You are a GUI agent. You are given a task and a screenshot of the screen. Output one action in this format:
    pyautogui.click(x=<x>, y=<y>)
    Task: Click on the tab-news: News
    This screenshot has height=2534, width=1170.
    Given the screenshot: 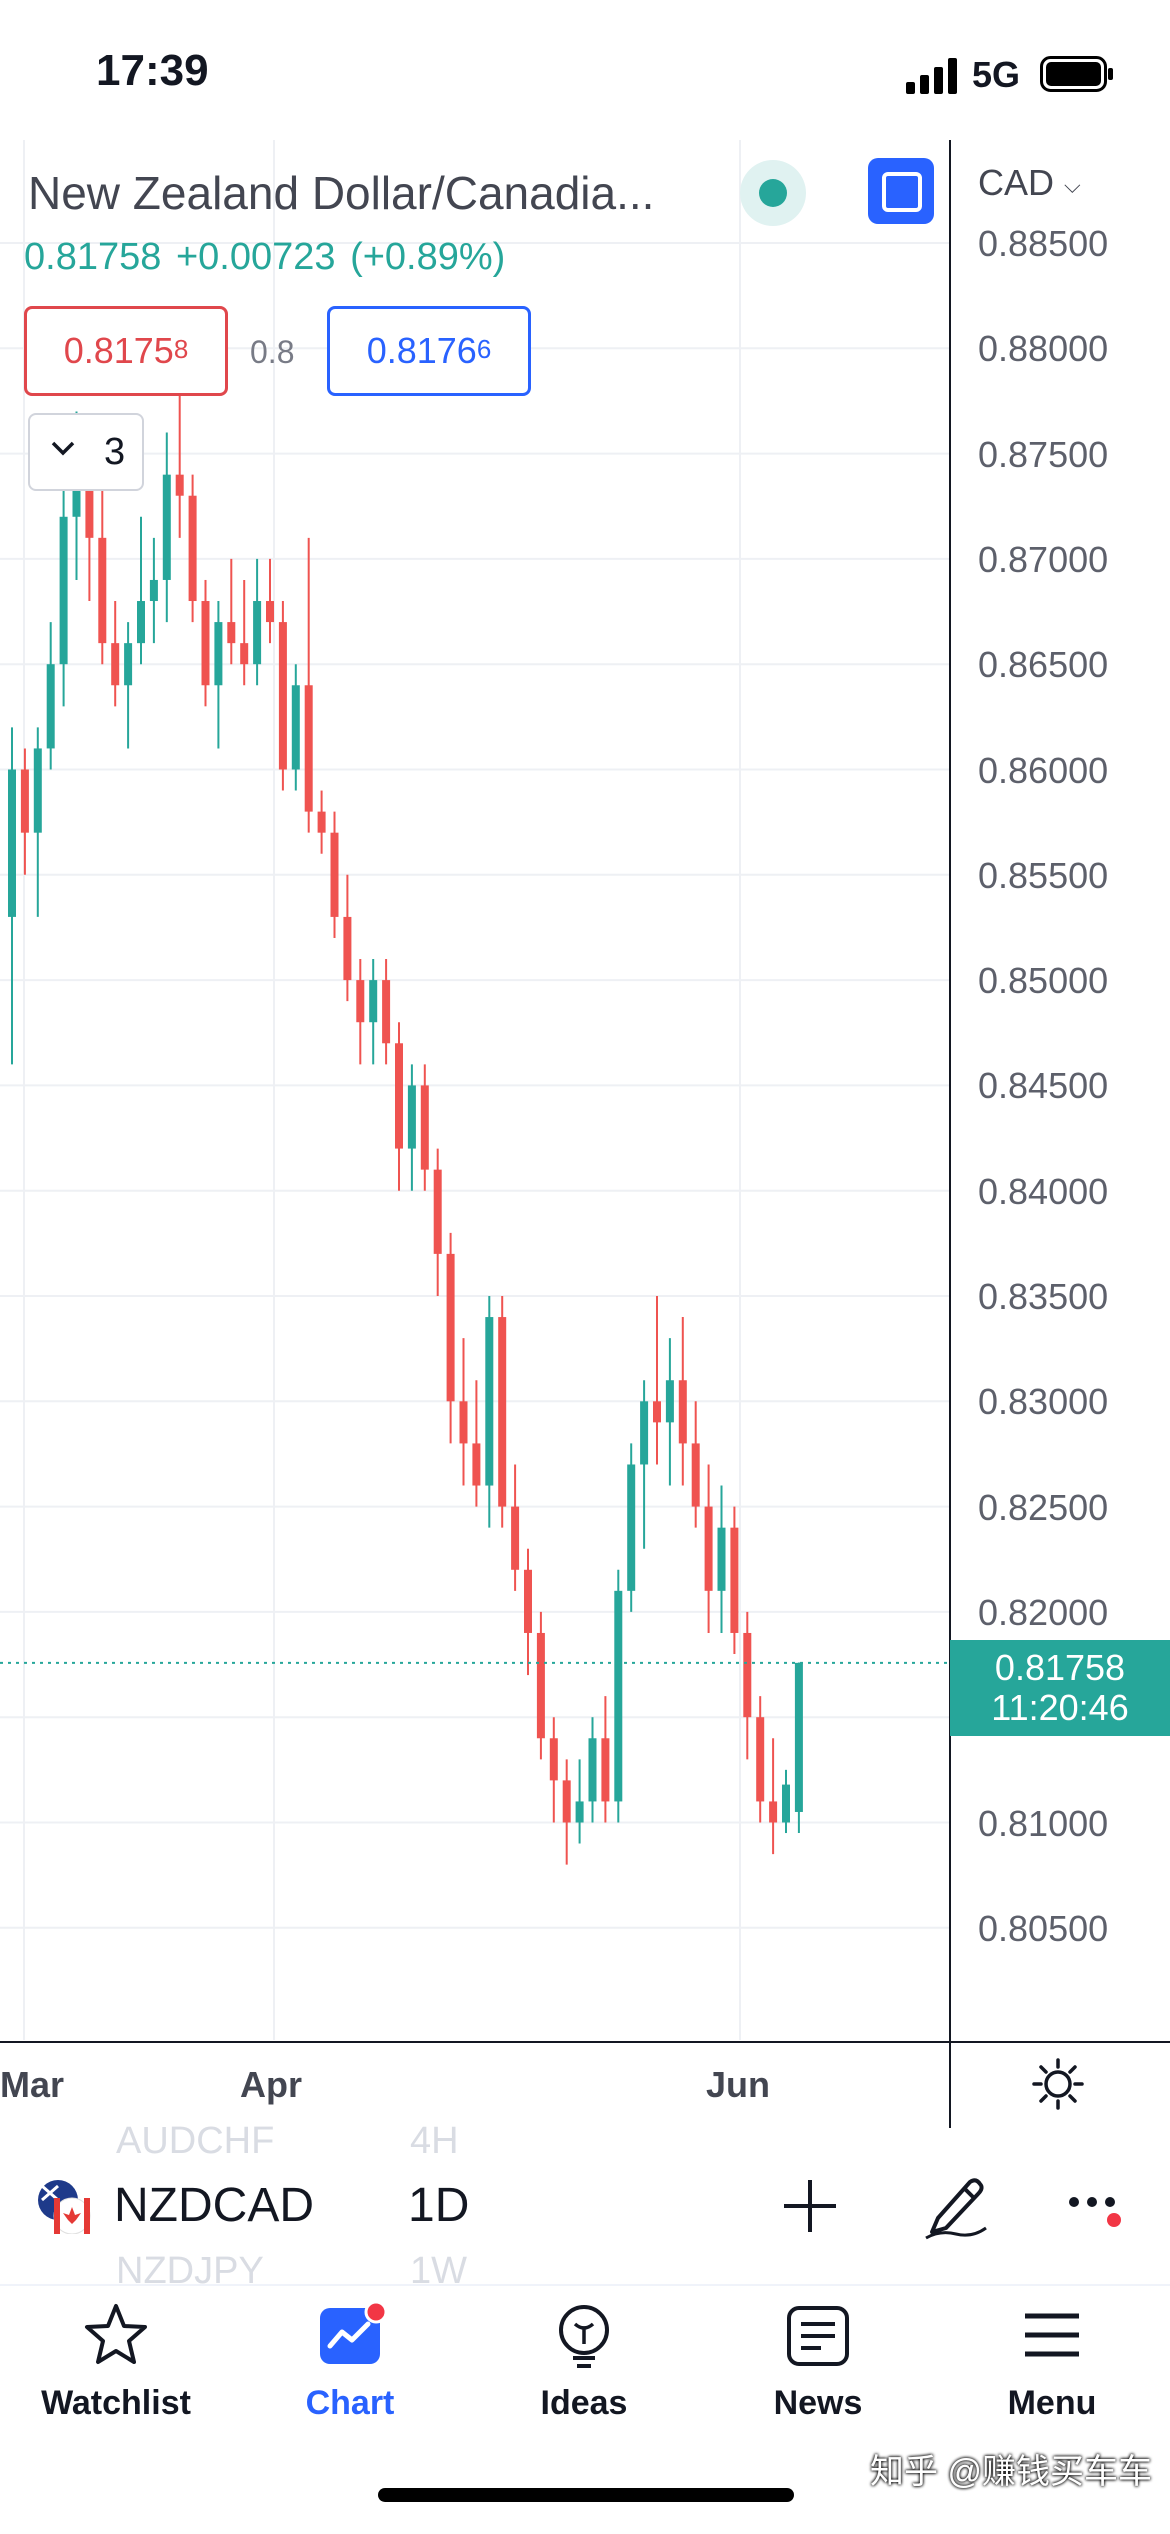 What is the action you would take?
    pyautogui.click(x=818, y=2361)
    